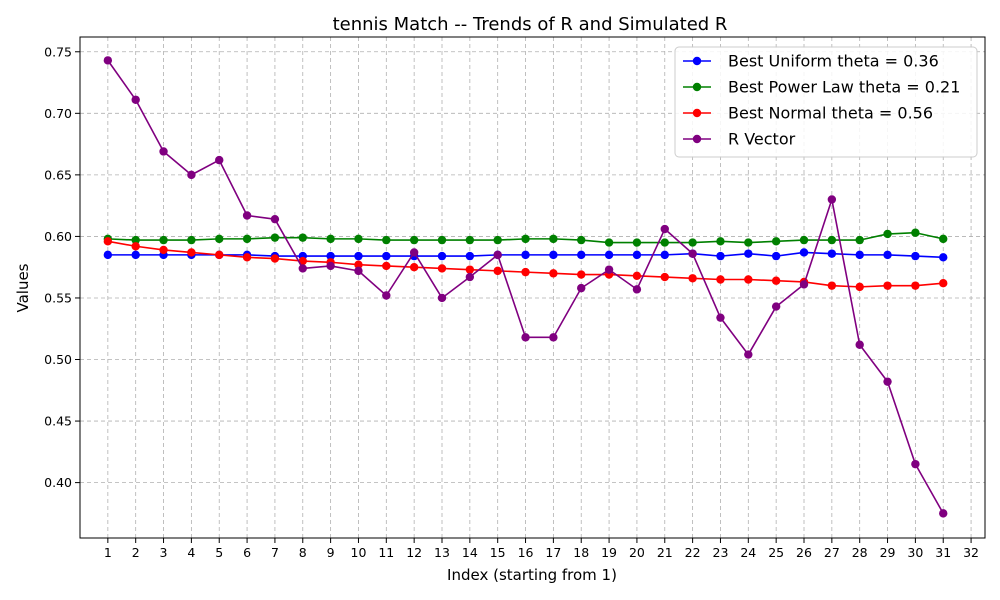  I want to click on legend-item: Best Normal theta = 0.56, so click(808, 113).